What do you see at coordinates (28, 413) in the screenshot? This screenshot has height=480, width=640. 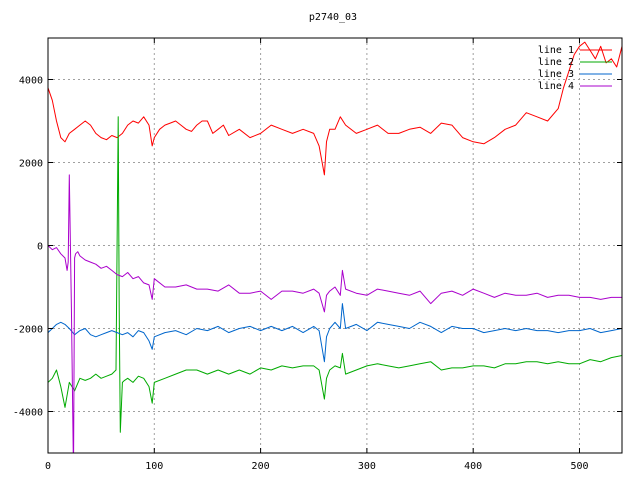 I see `y-tick-label: -4000` at bounding box center [28, 413].